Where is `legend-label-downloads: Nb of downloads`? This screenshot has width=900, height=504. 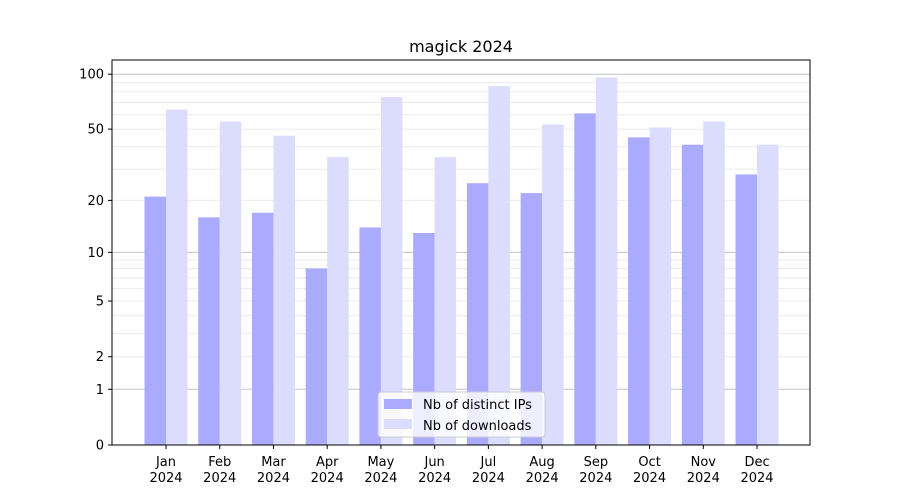 legend-label-downloads: Nb of downloads is located at coordinates (477, 426).